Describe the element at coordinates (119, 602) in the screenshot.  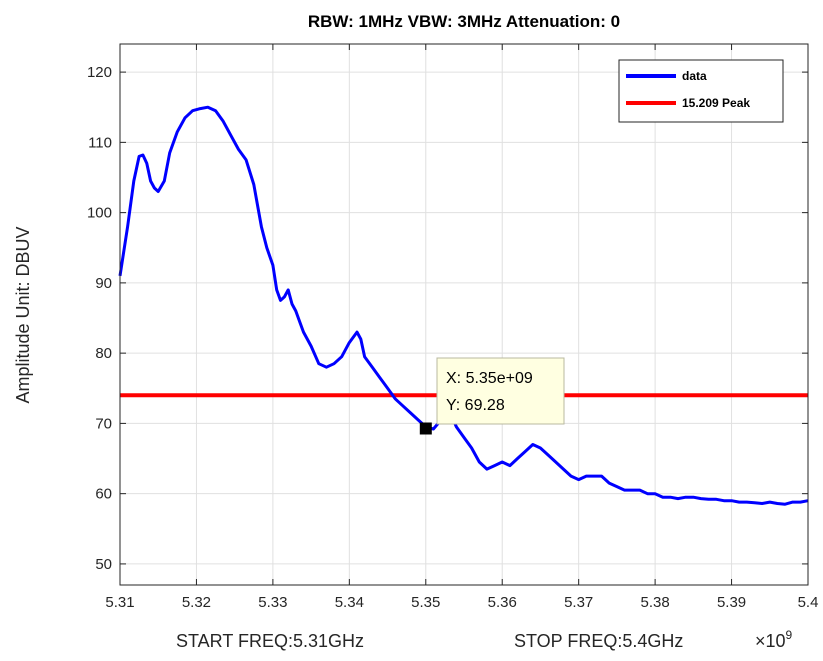
I see `x-tick-label: 5.31` at that location.